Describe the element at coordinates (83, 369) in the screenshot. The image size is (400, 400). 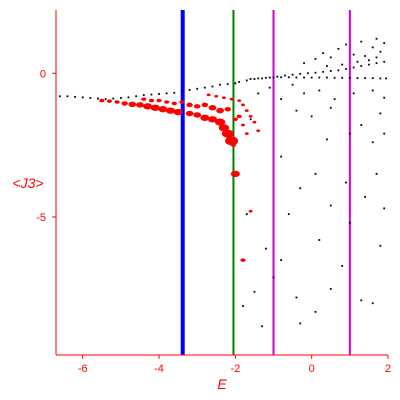
I see `x-tick-label: -6` at that location.